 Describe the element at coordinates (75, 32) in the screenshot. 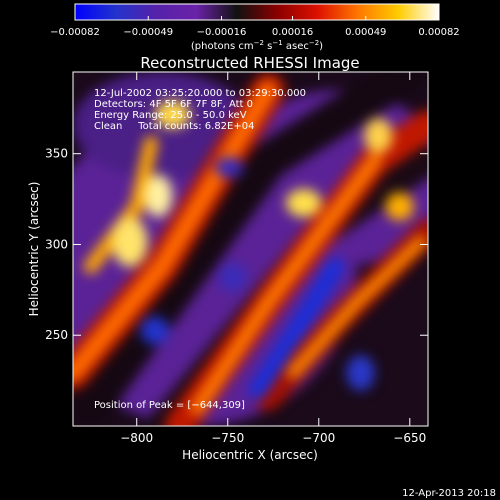

I see `colorbar-tick-label: −0.00082` at that location.